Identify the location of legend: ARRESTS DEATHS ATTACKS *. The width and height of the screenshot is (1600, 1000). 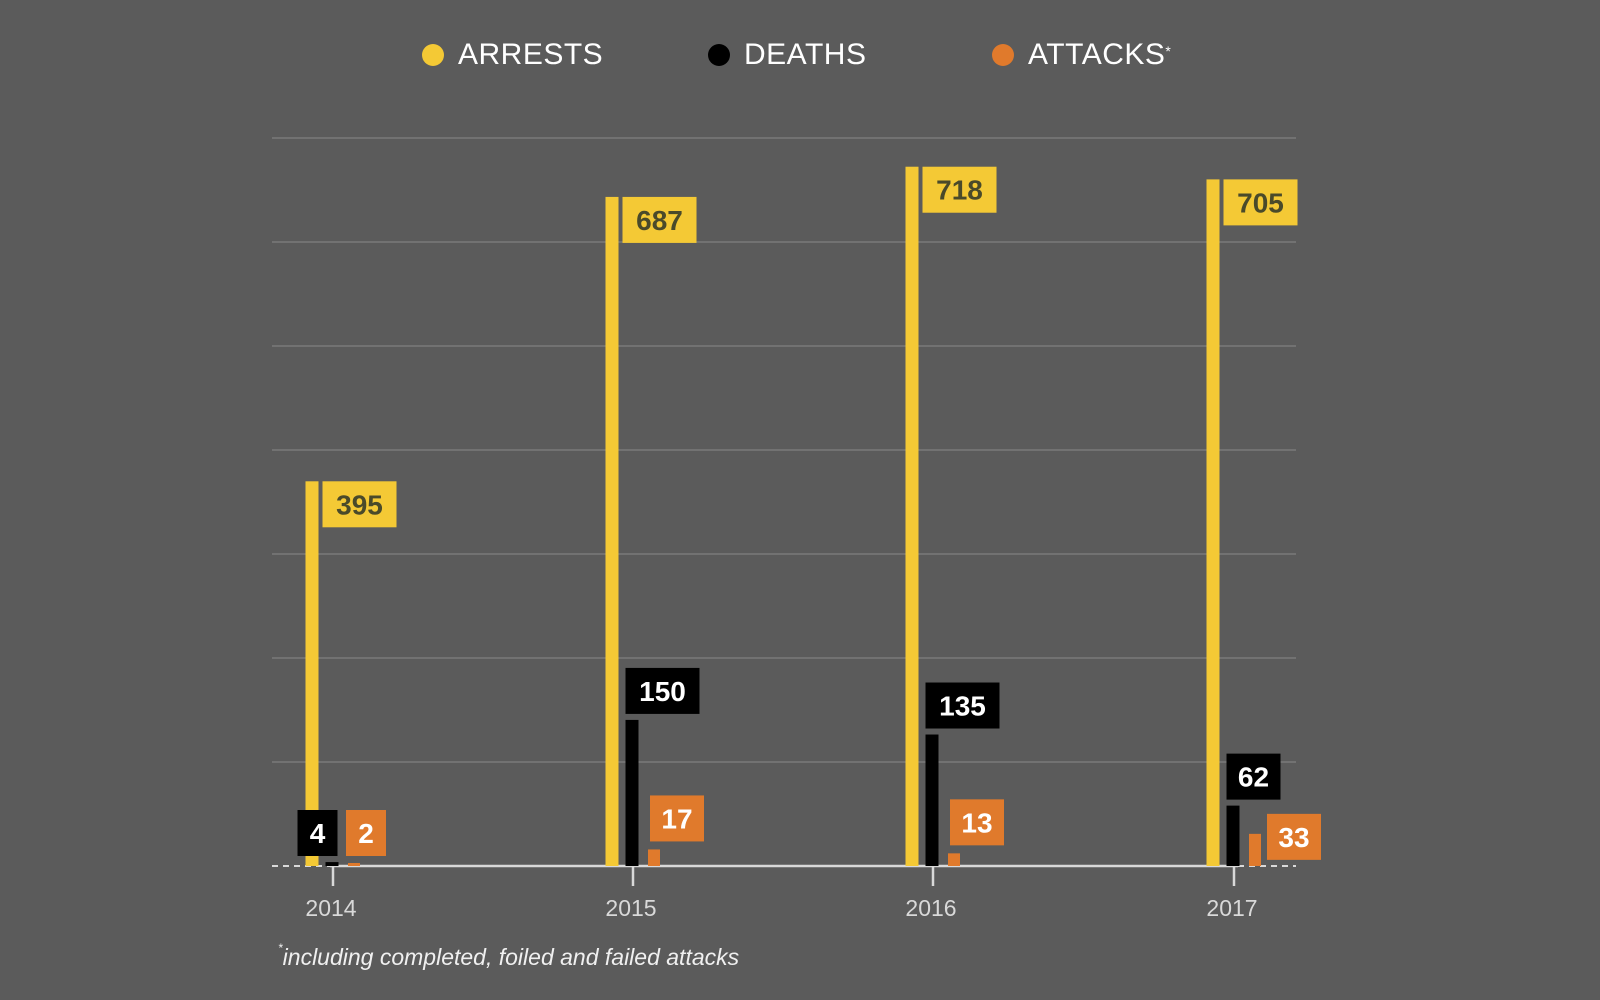
(800, 58).